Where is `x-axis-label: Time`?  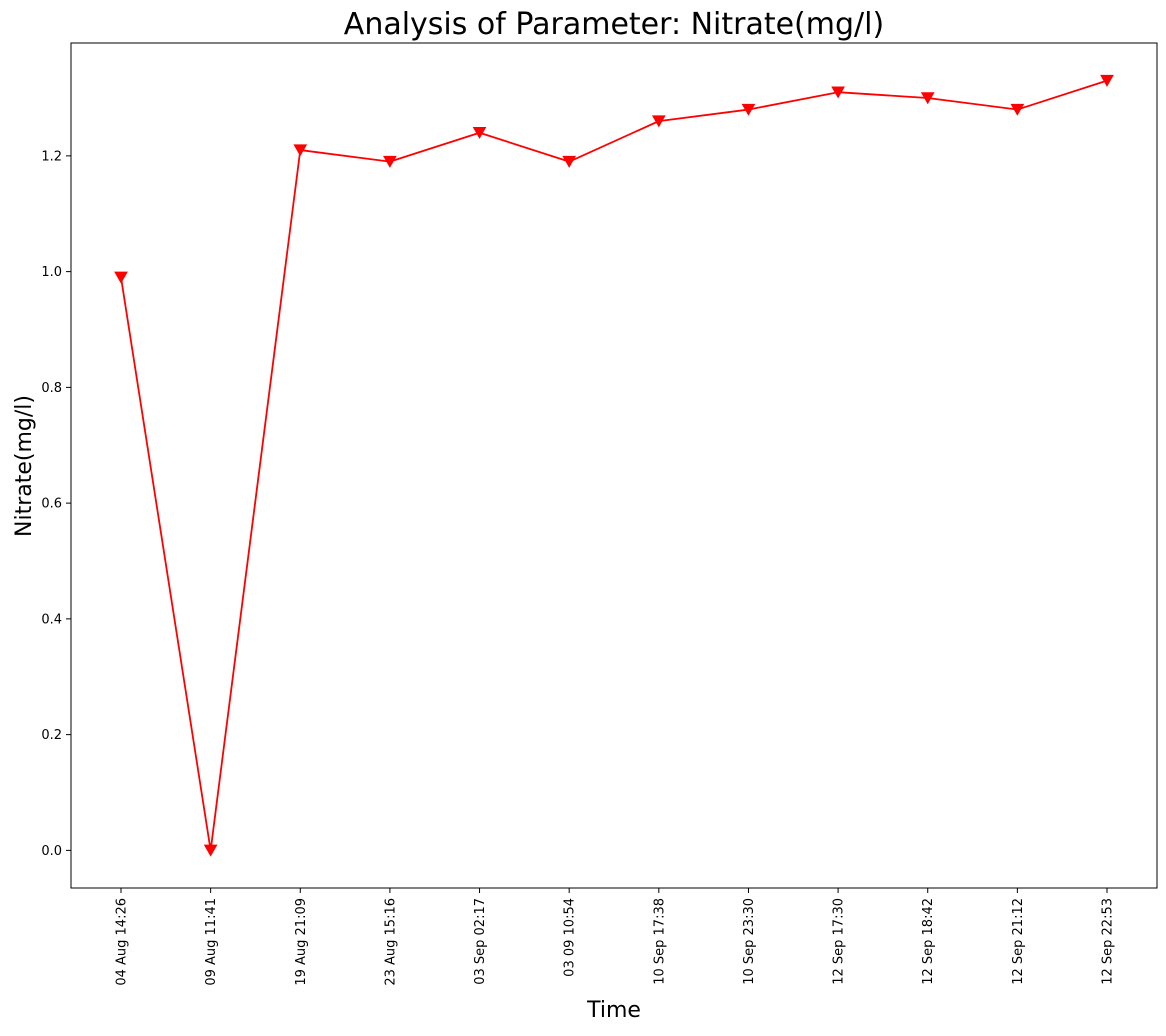
x-axis-label: Time is located at coordinates (613, 1010).